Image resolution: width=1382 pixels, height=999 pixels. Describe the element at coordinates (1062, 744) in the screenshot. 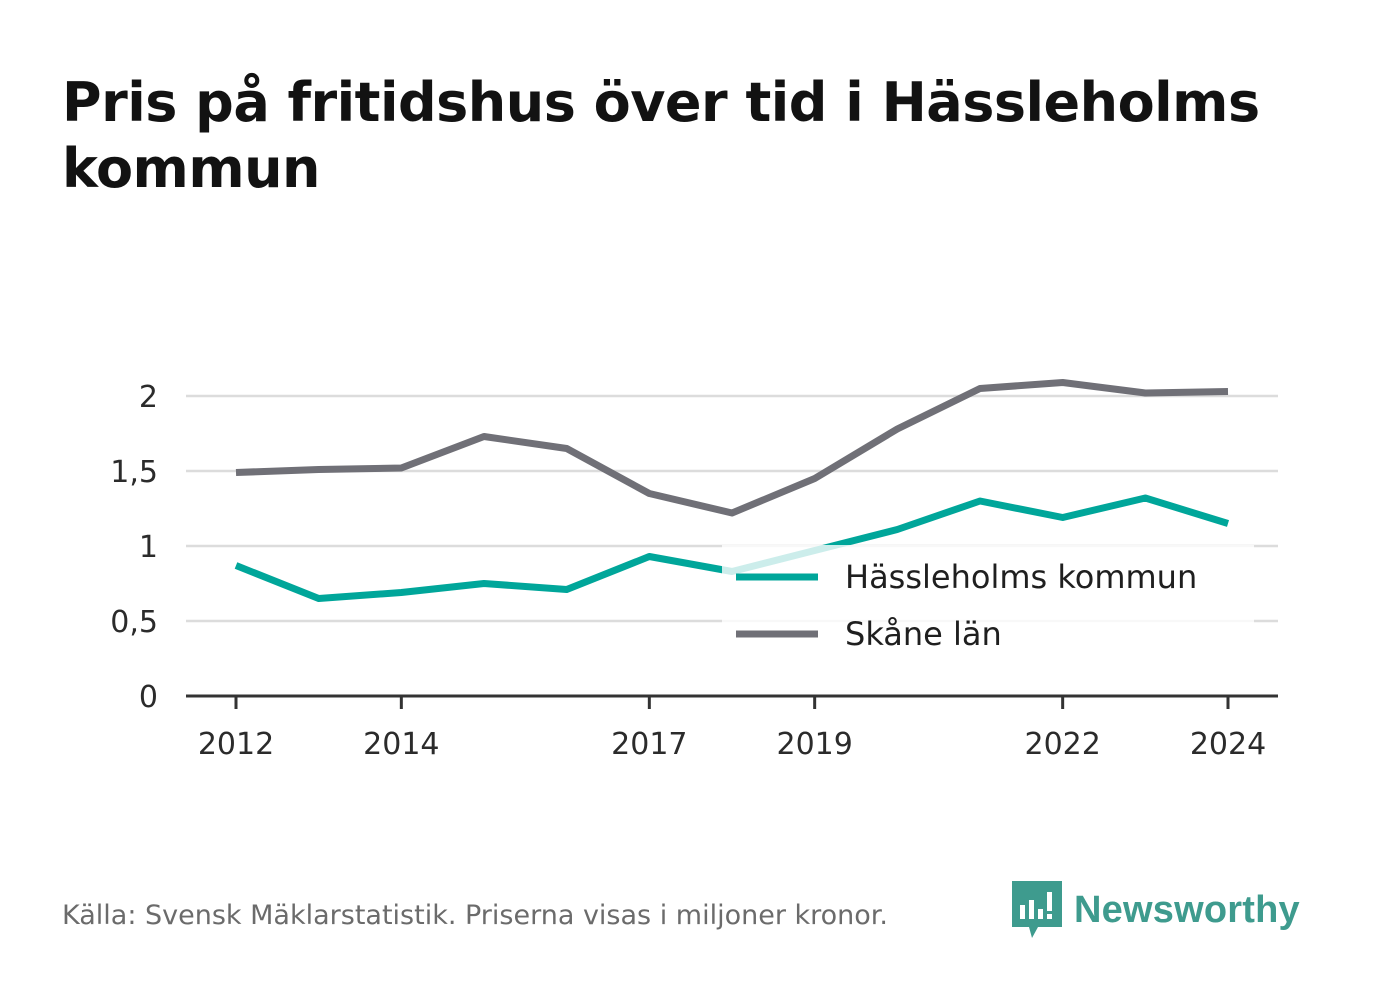

I see `x-tick-label: 2022` at that location.